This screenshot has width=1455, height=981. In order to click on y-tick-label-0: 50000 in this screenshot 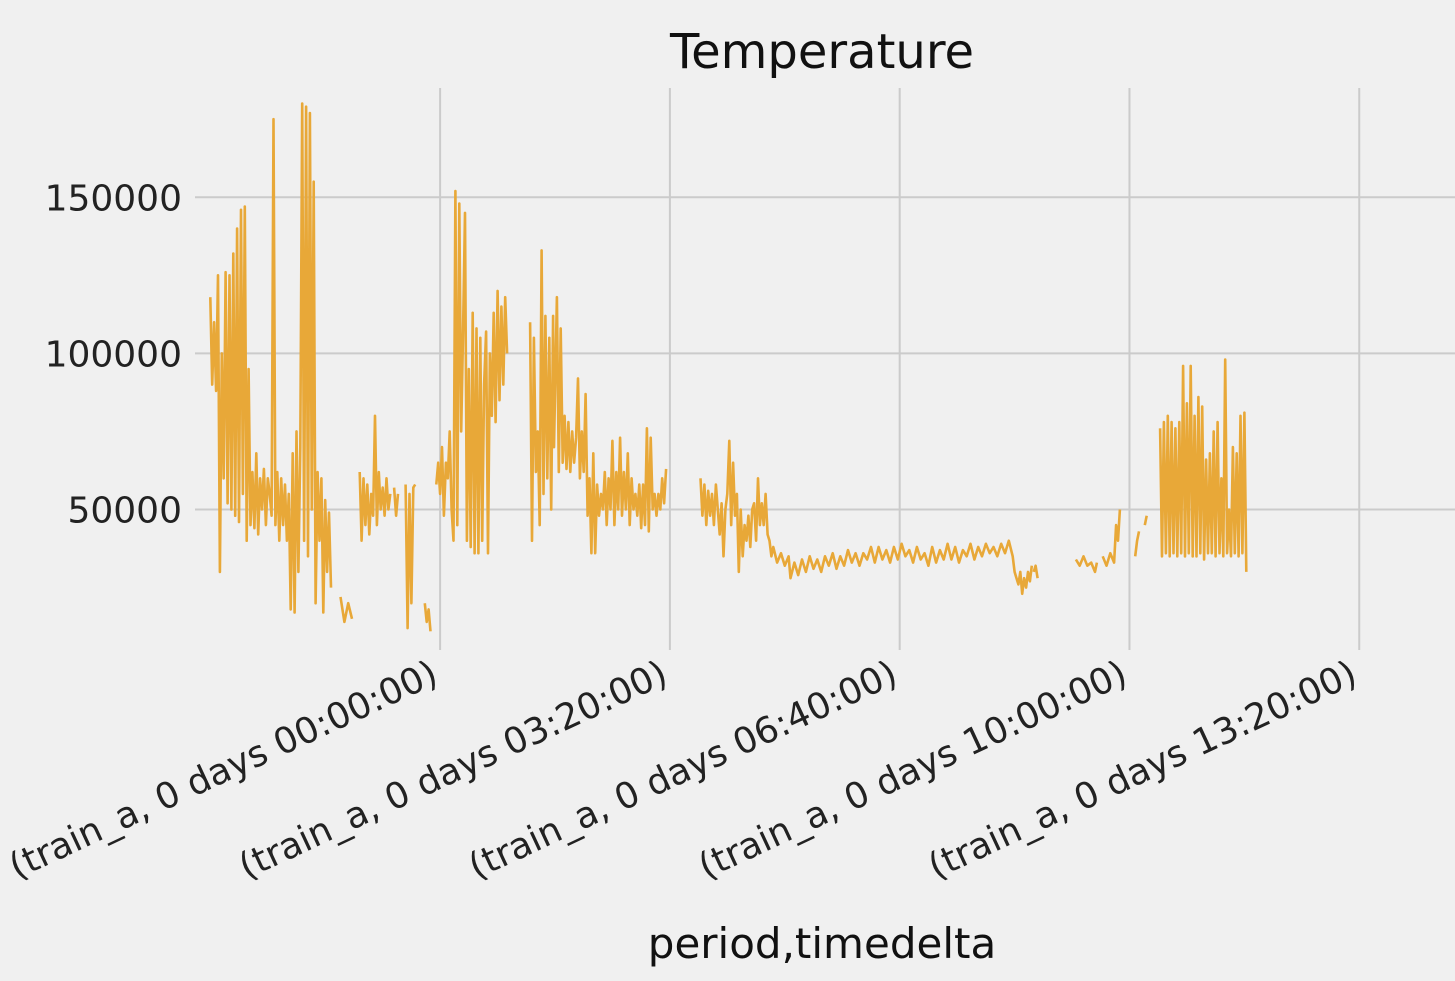, I will do `click(124, 511)`.